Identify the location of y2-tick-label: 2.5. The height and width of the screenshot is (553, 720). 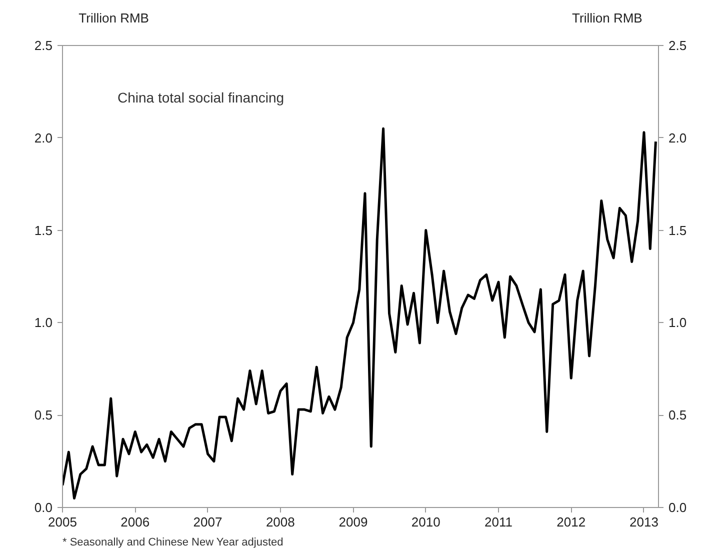
(677, 45).